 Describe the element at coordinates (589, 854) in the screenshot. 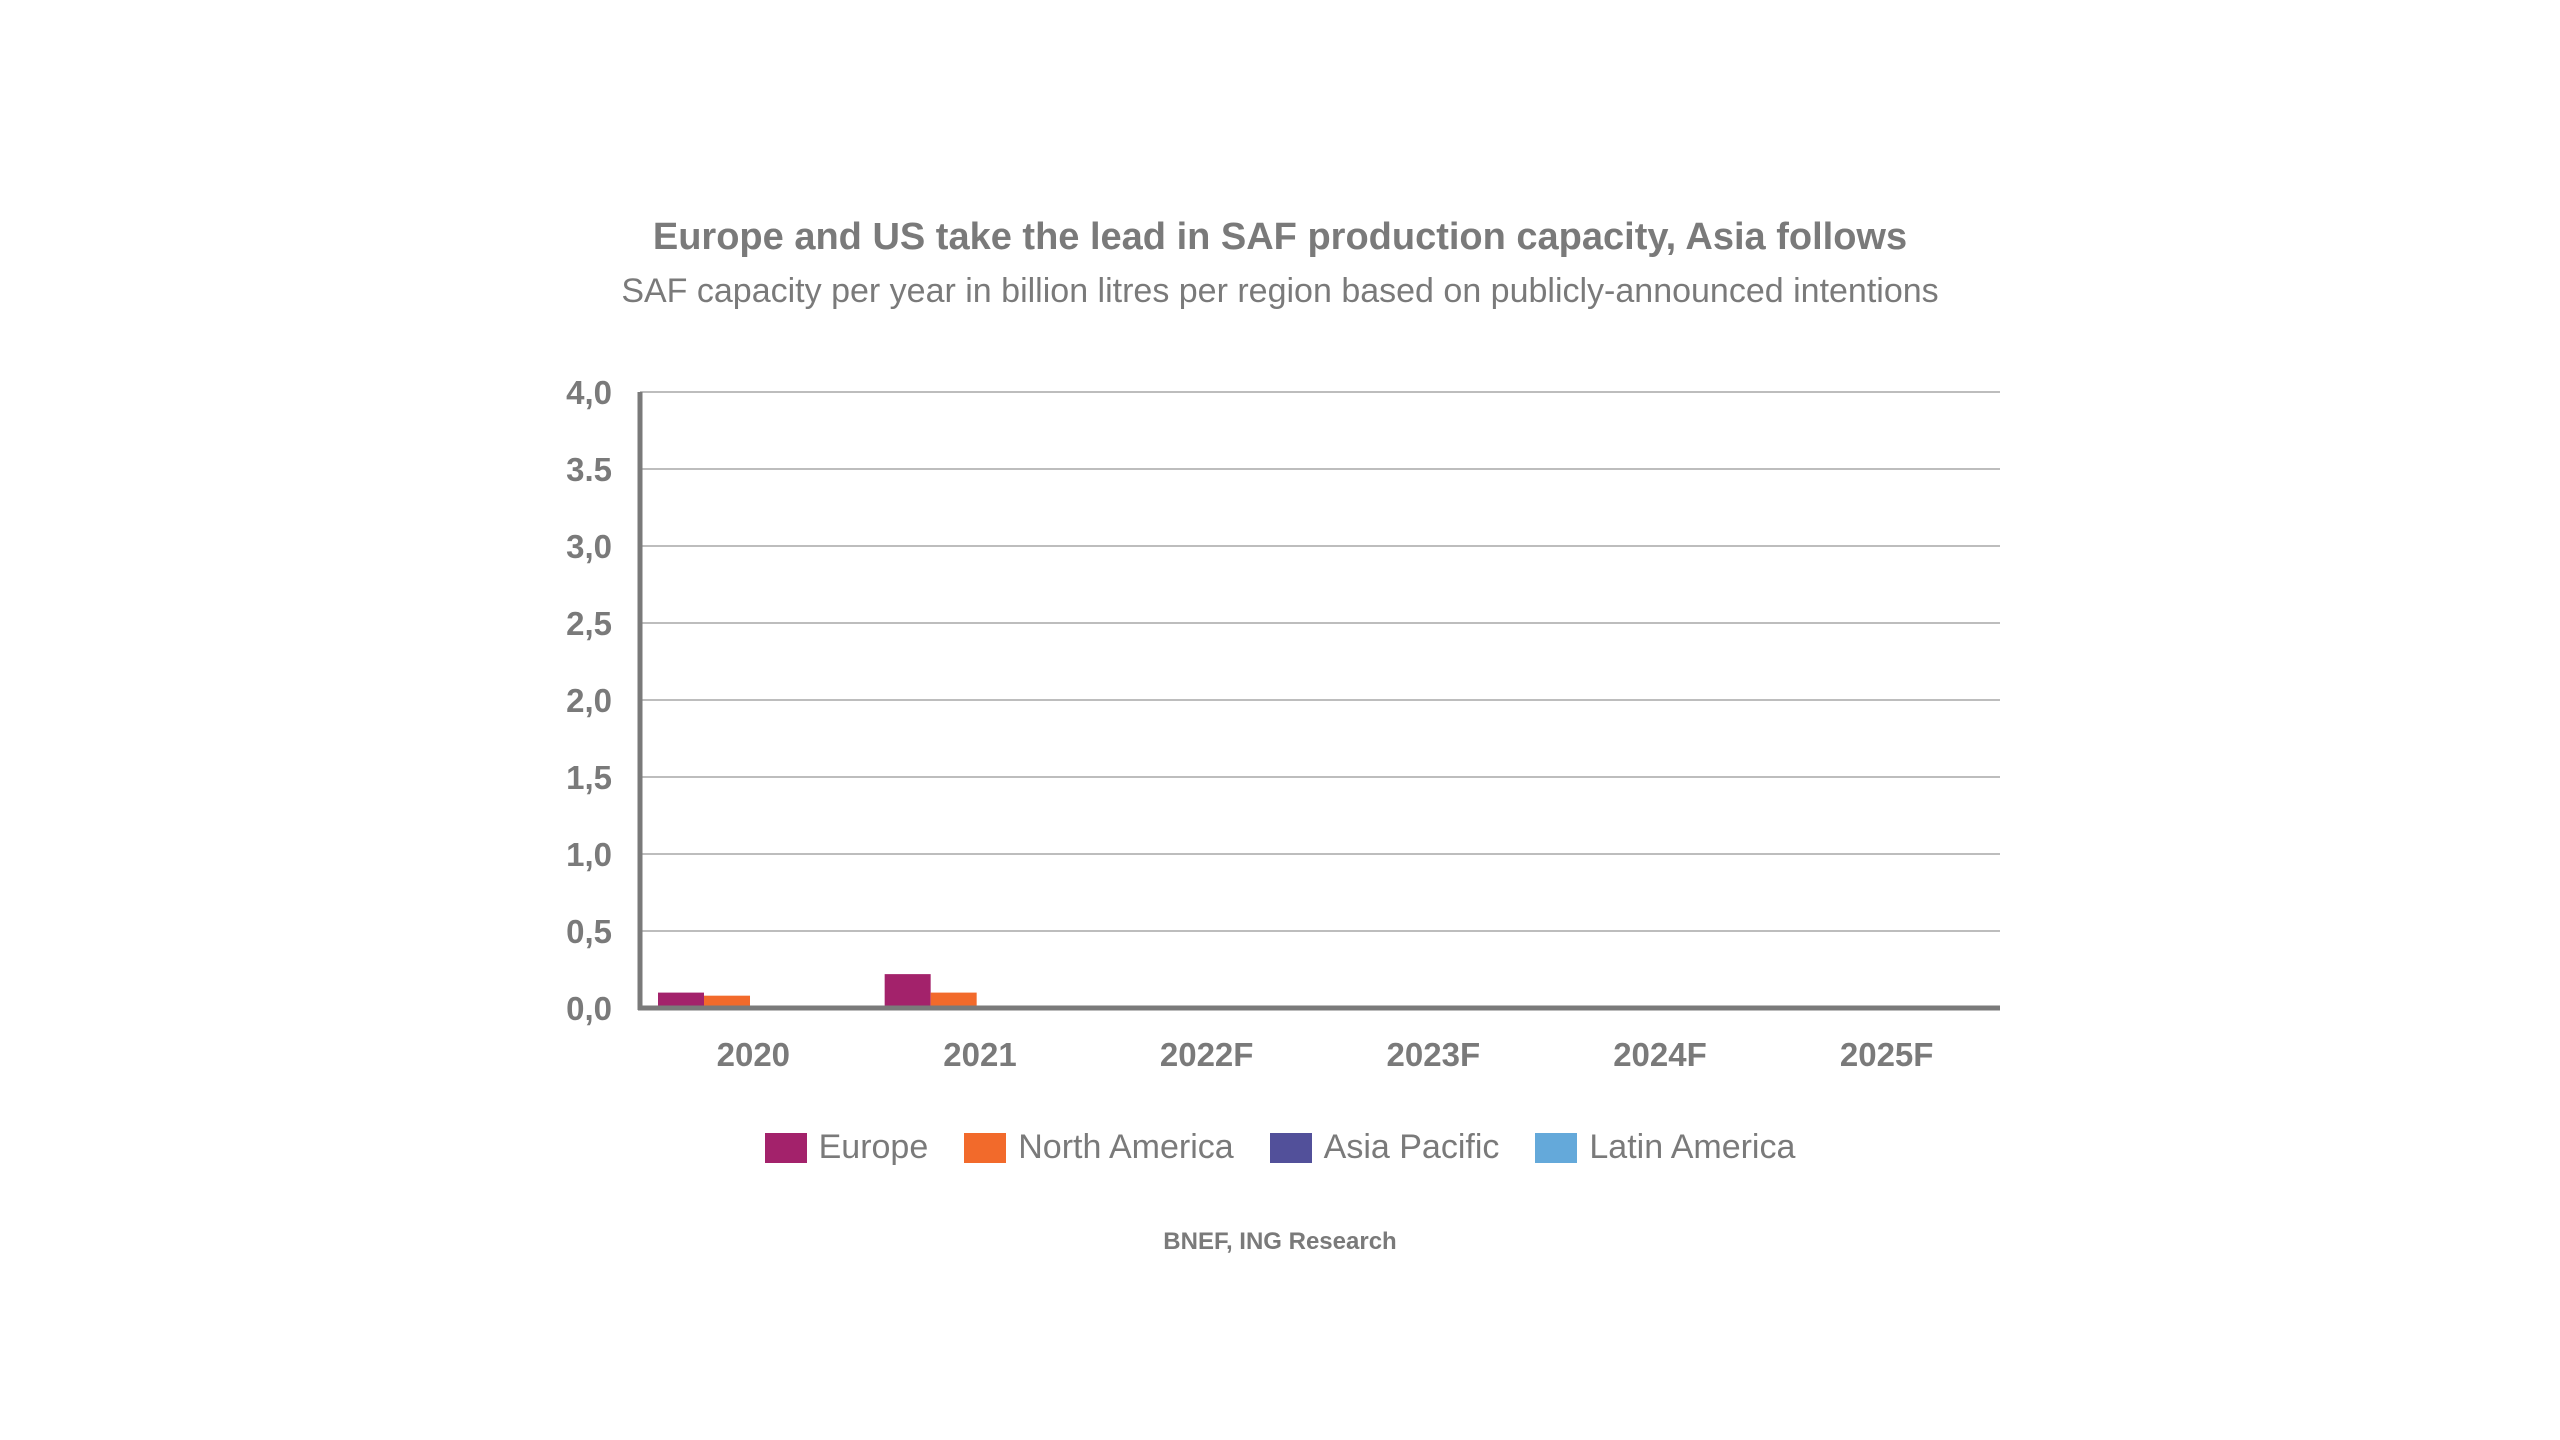

I see `y-tick-label: 1,0` at that location.